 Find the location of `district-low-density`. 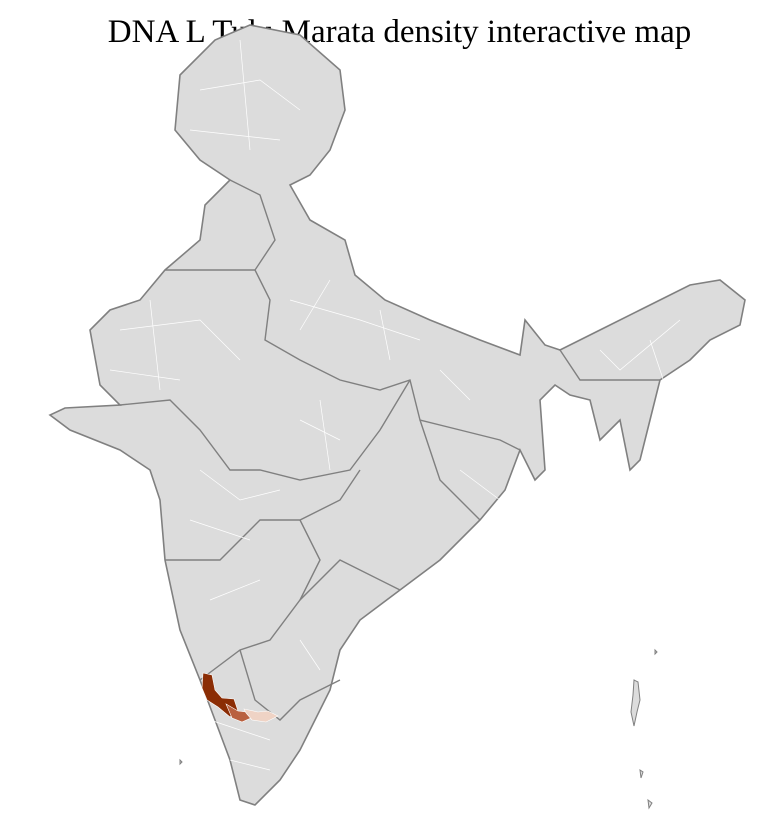

district-low-density is located at coordinates (261, 715).